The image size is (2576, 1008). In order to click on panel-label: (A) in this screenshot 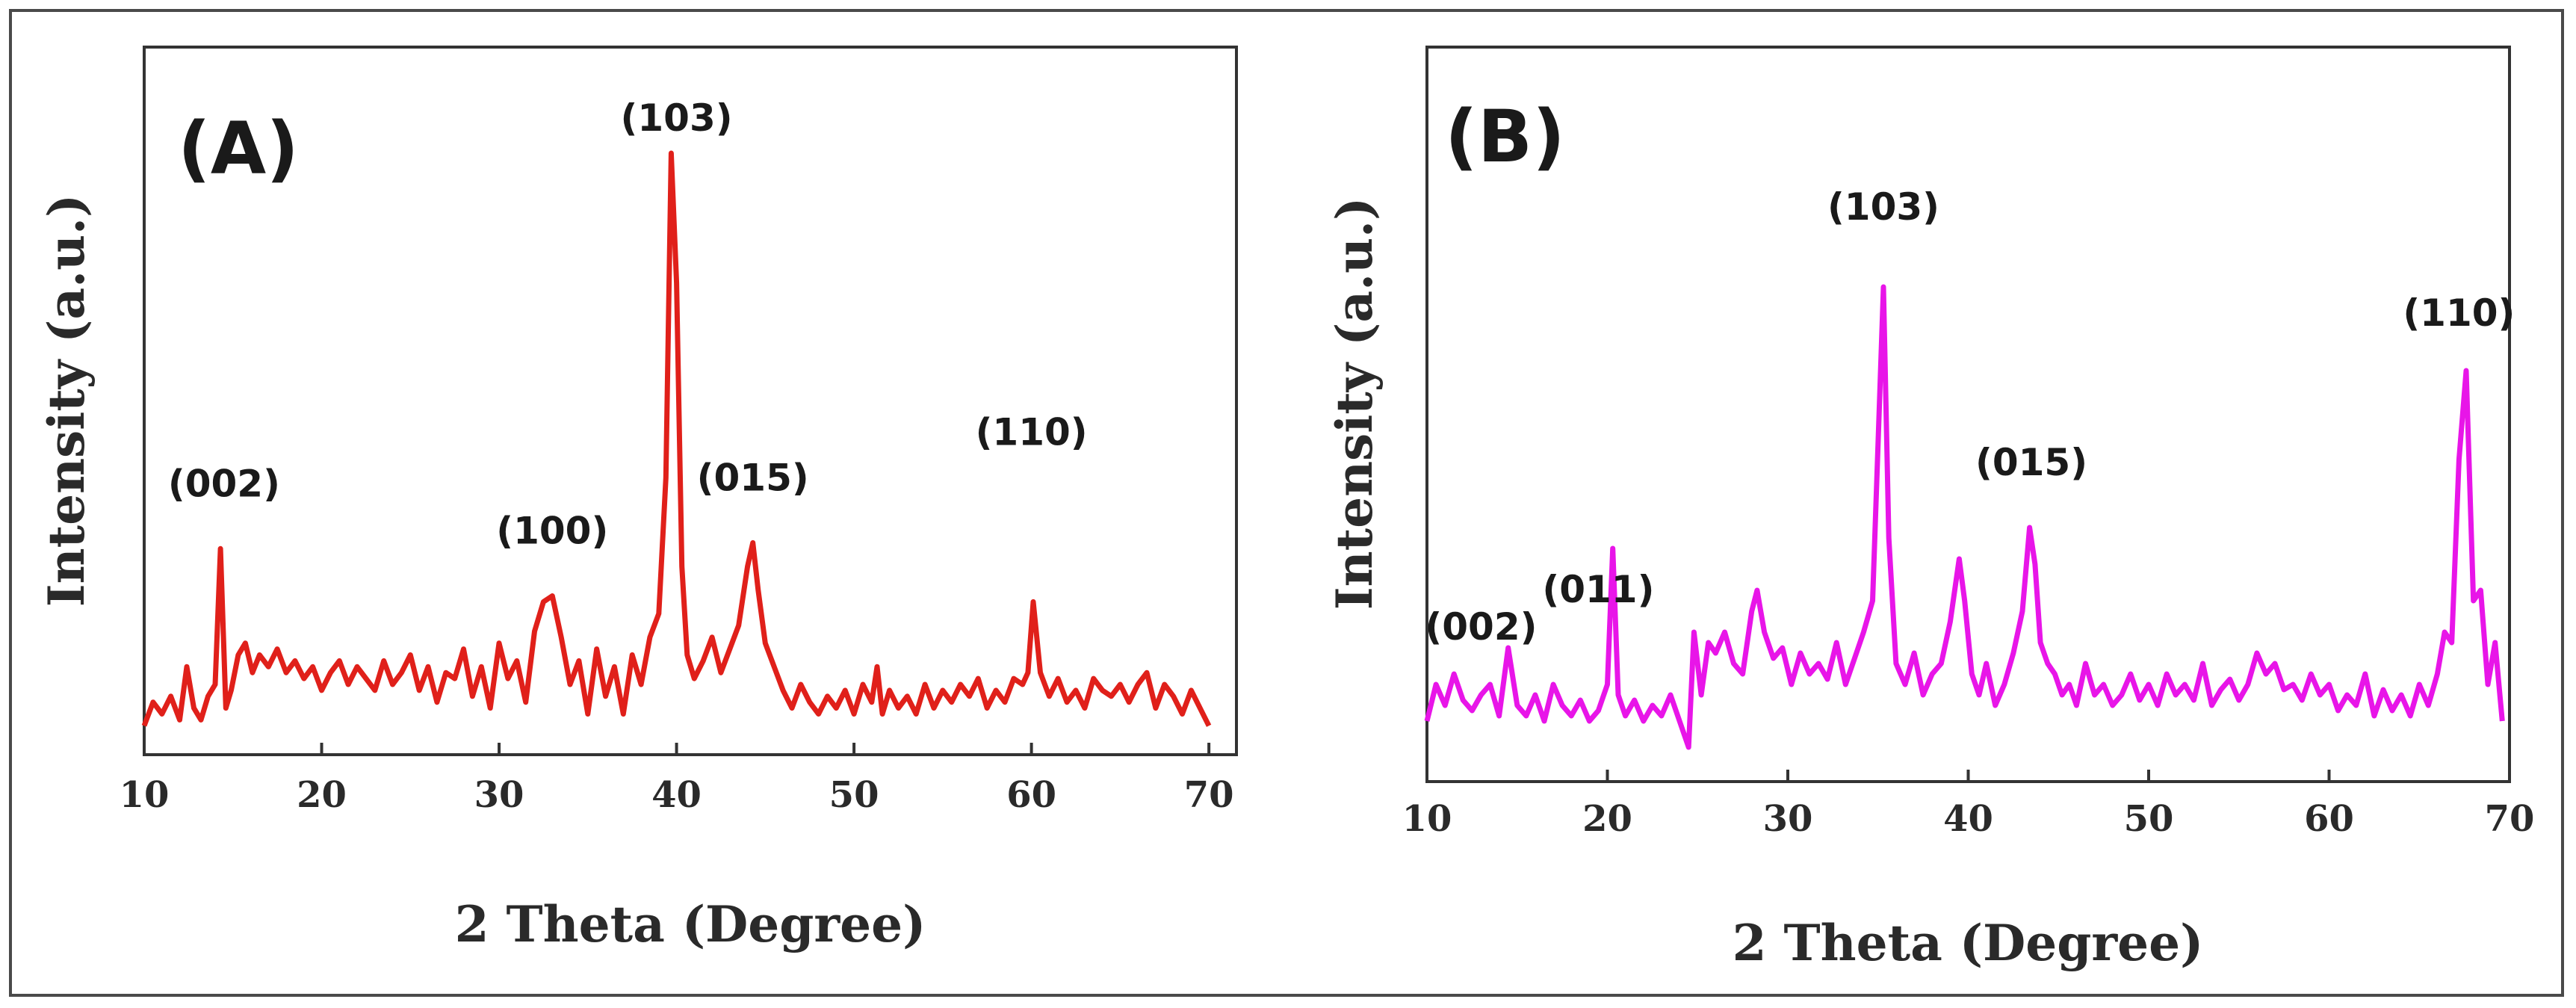, I will do `click(238, 149)`.